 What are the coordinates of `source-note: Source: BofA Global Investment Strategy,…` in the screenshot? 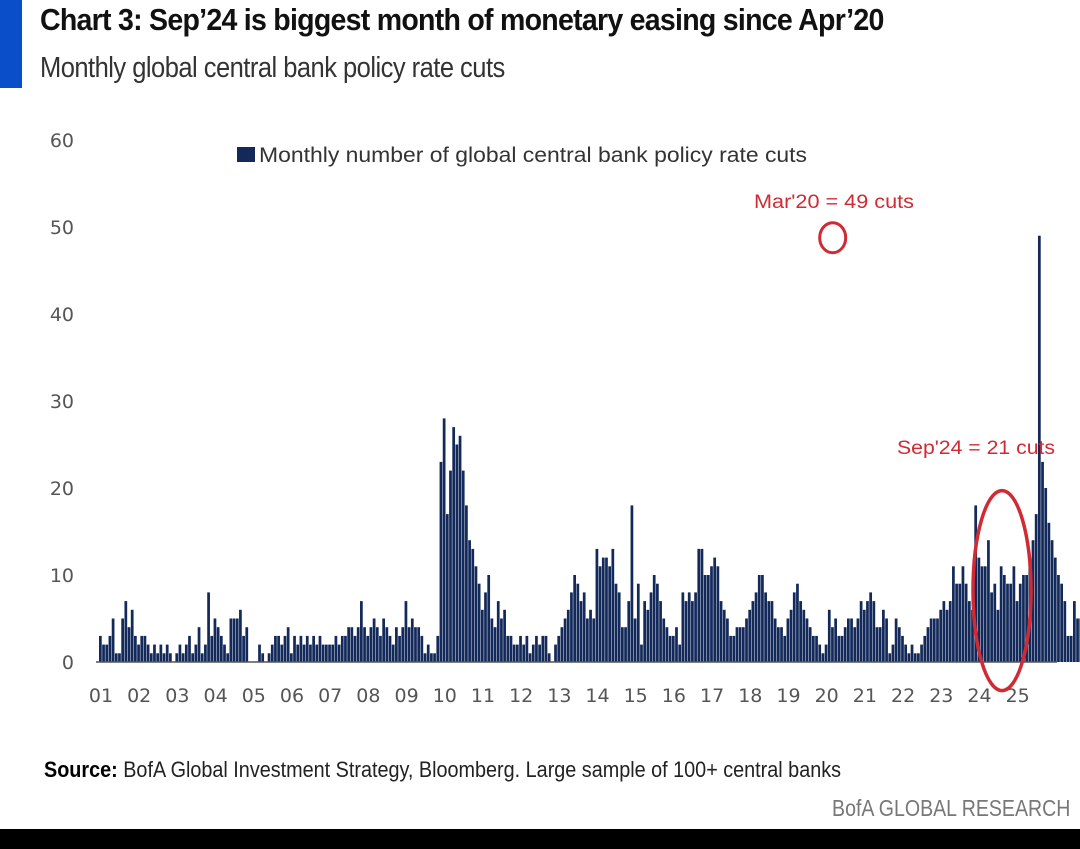 It's located at (442, 770).